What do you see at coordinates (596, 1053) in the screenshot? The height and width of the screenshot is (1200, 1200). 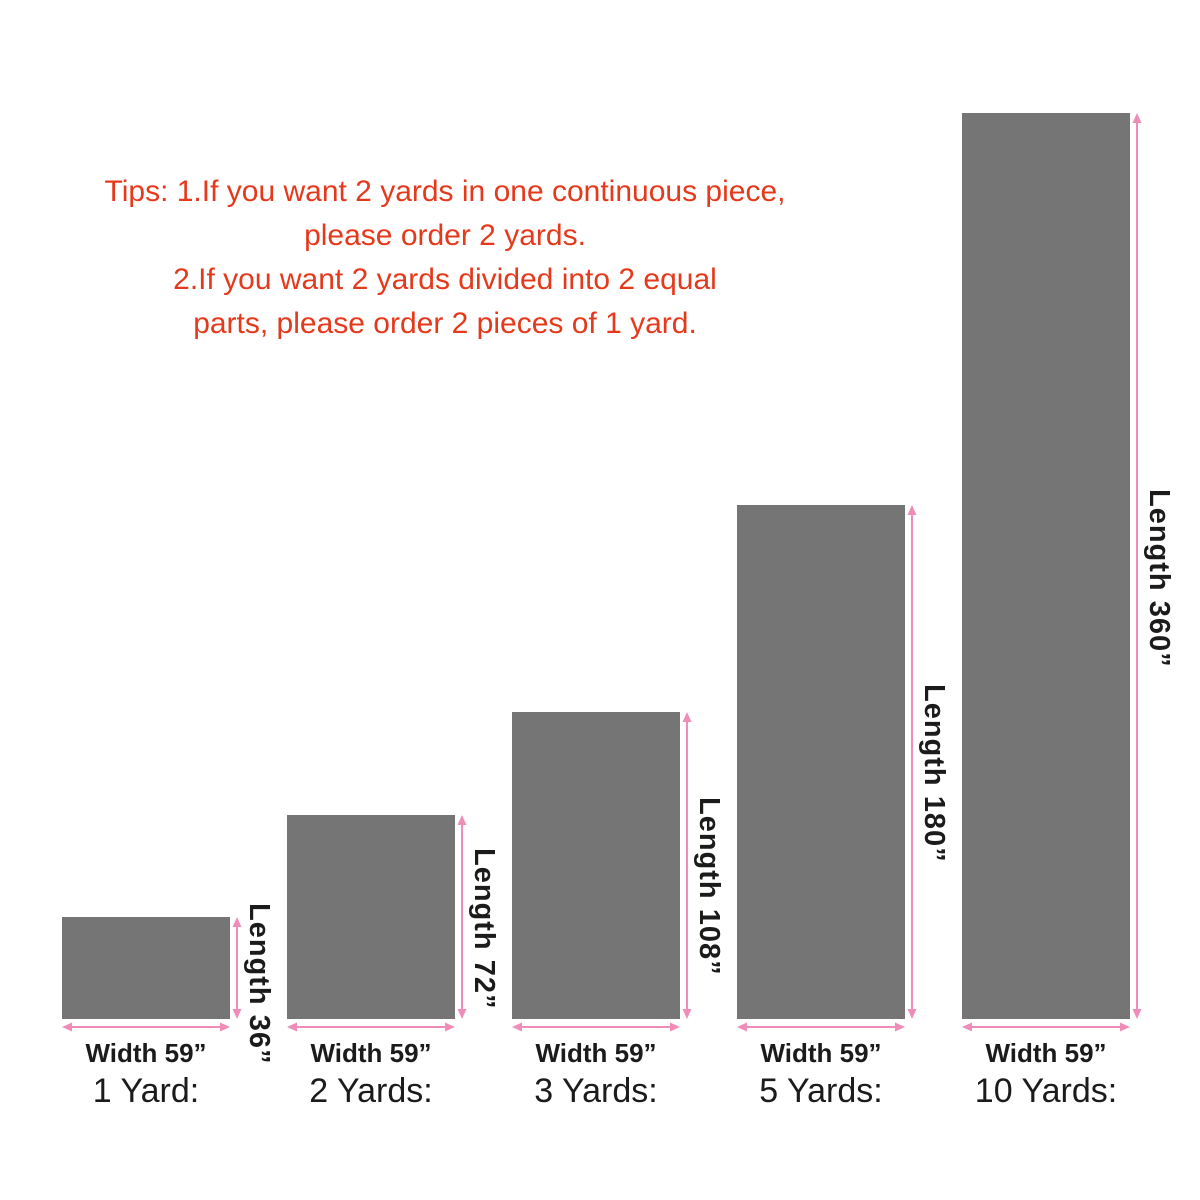 I see `width-label-3yards: Width 59”` at bounding box center [596, 1053].